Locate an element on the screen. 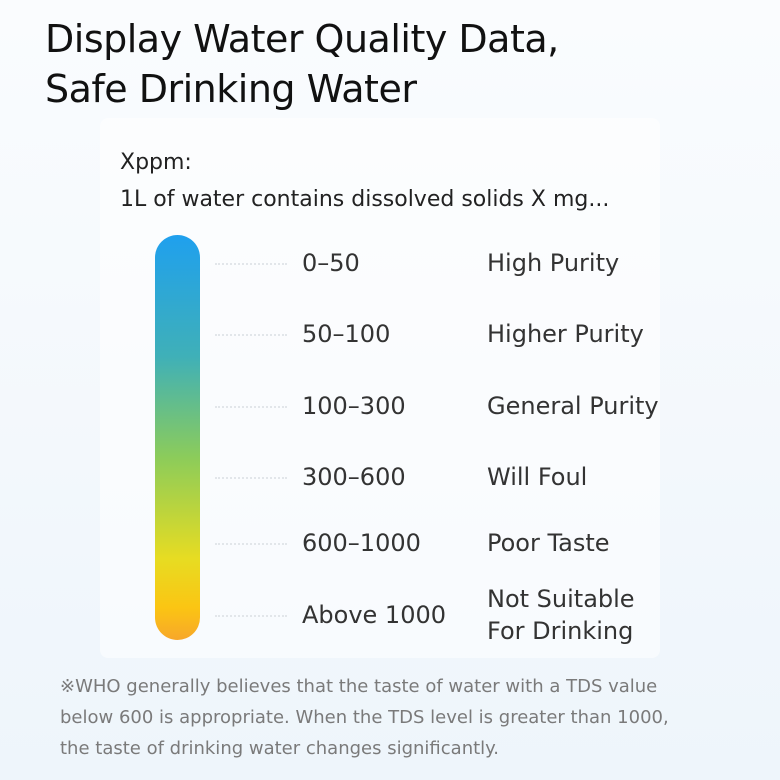 This screenshot has width=780, height=780. title-line: Display Water Quality Data, is located at coordinates (302, 39).